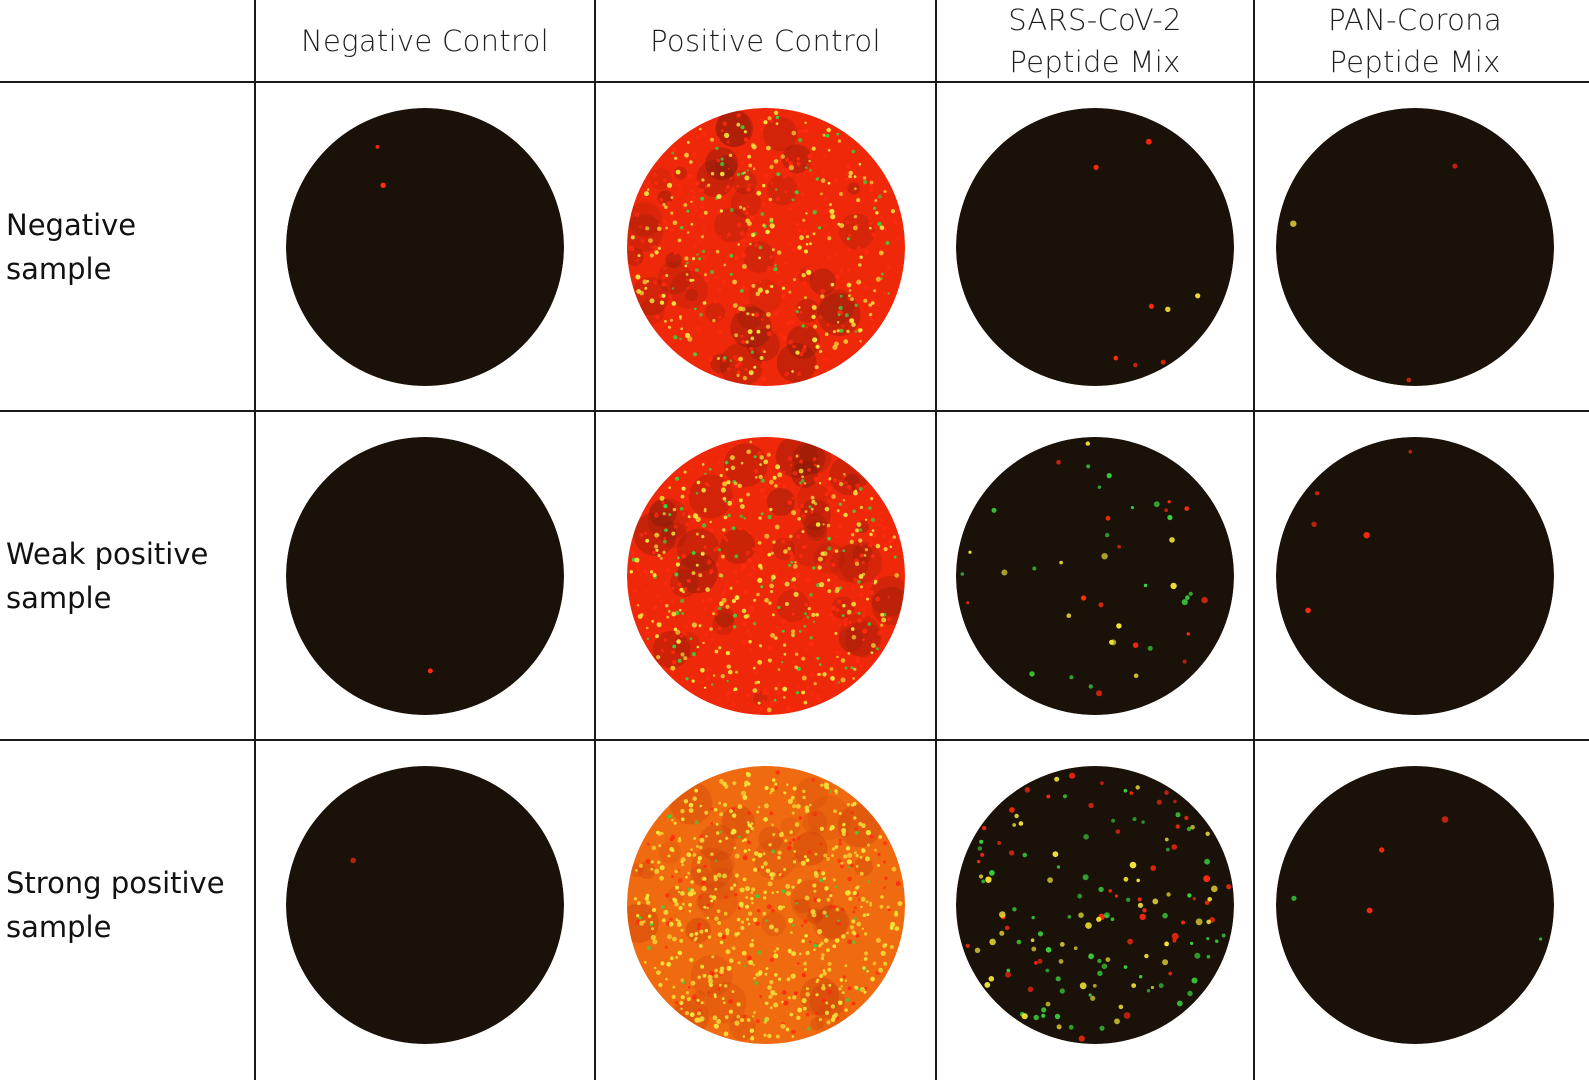 This screenshot has height=1080, width=1589. I want to click on well-image, so click(425, 904).